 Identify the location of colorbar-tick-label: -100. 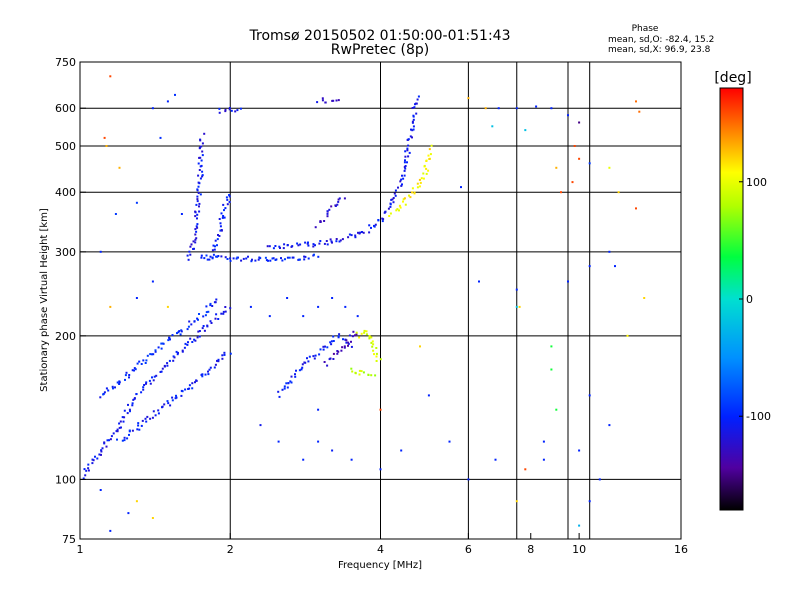
(758, 416).